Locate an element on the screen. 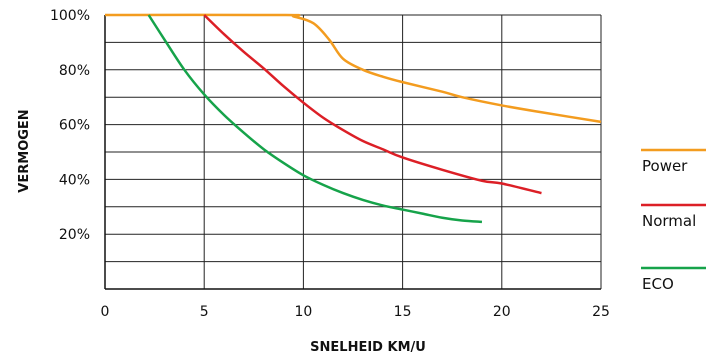 The width and height of the screenshot is (720, 356). y-tick-label: 80% is located at coordinates (74, 71).